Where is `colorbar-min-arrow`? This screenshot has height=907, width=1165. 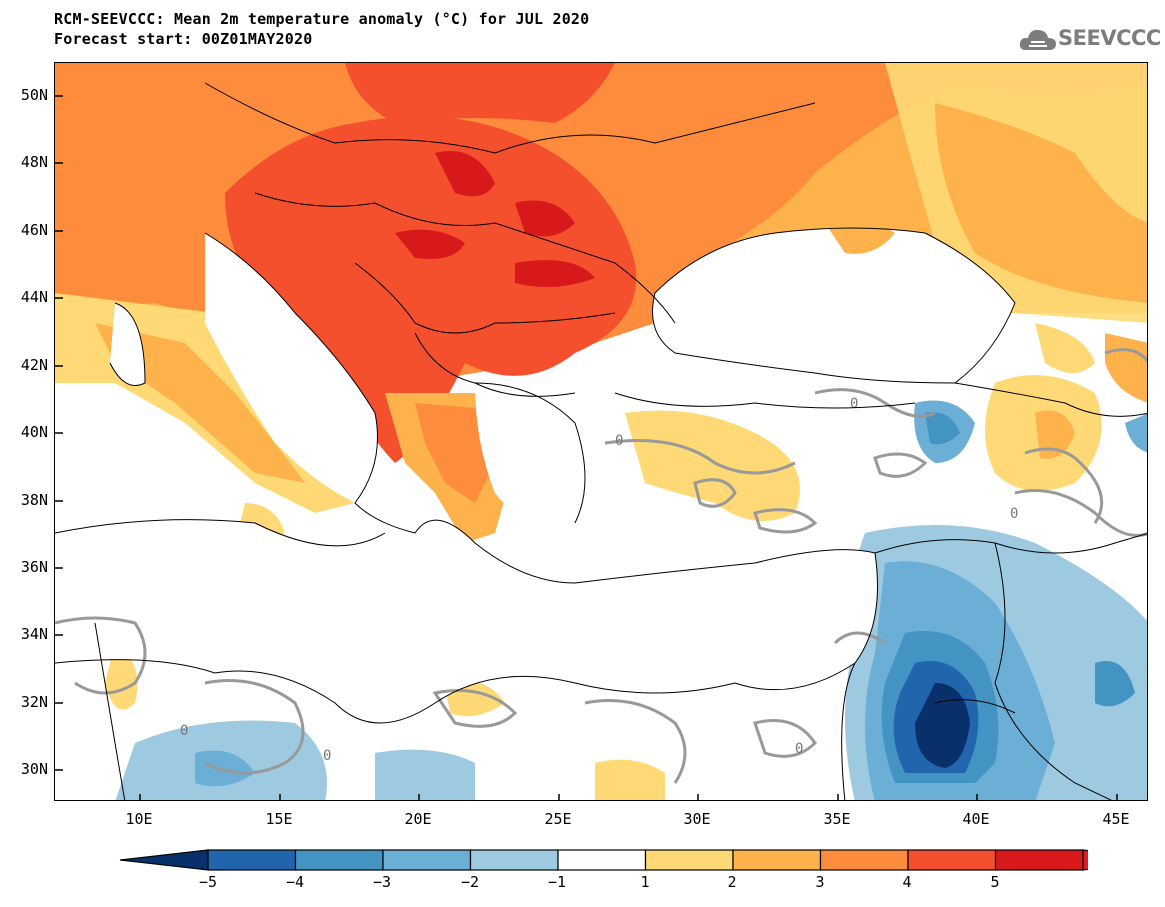
colorbar-min-arrow is located at coordinates (164, 860).